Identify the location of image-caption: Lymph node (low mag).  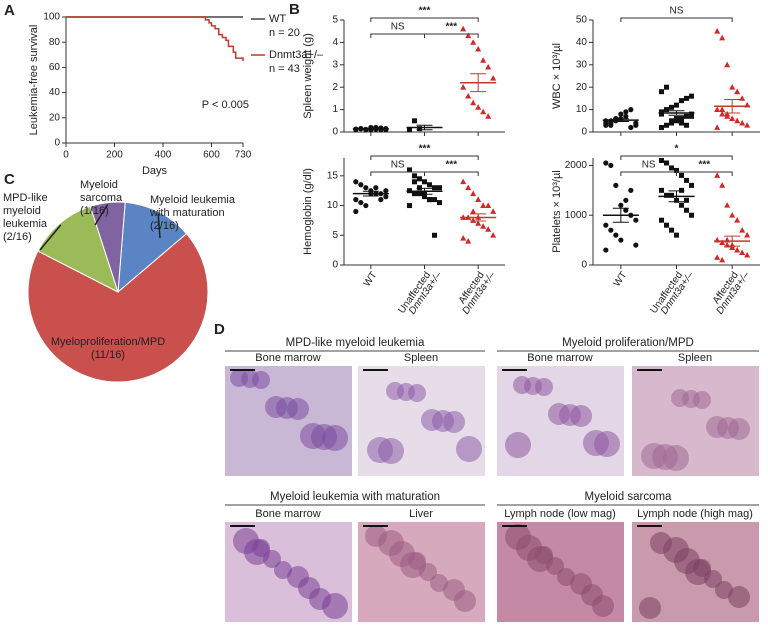
(559, 514).